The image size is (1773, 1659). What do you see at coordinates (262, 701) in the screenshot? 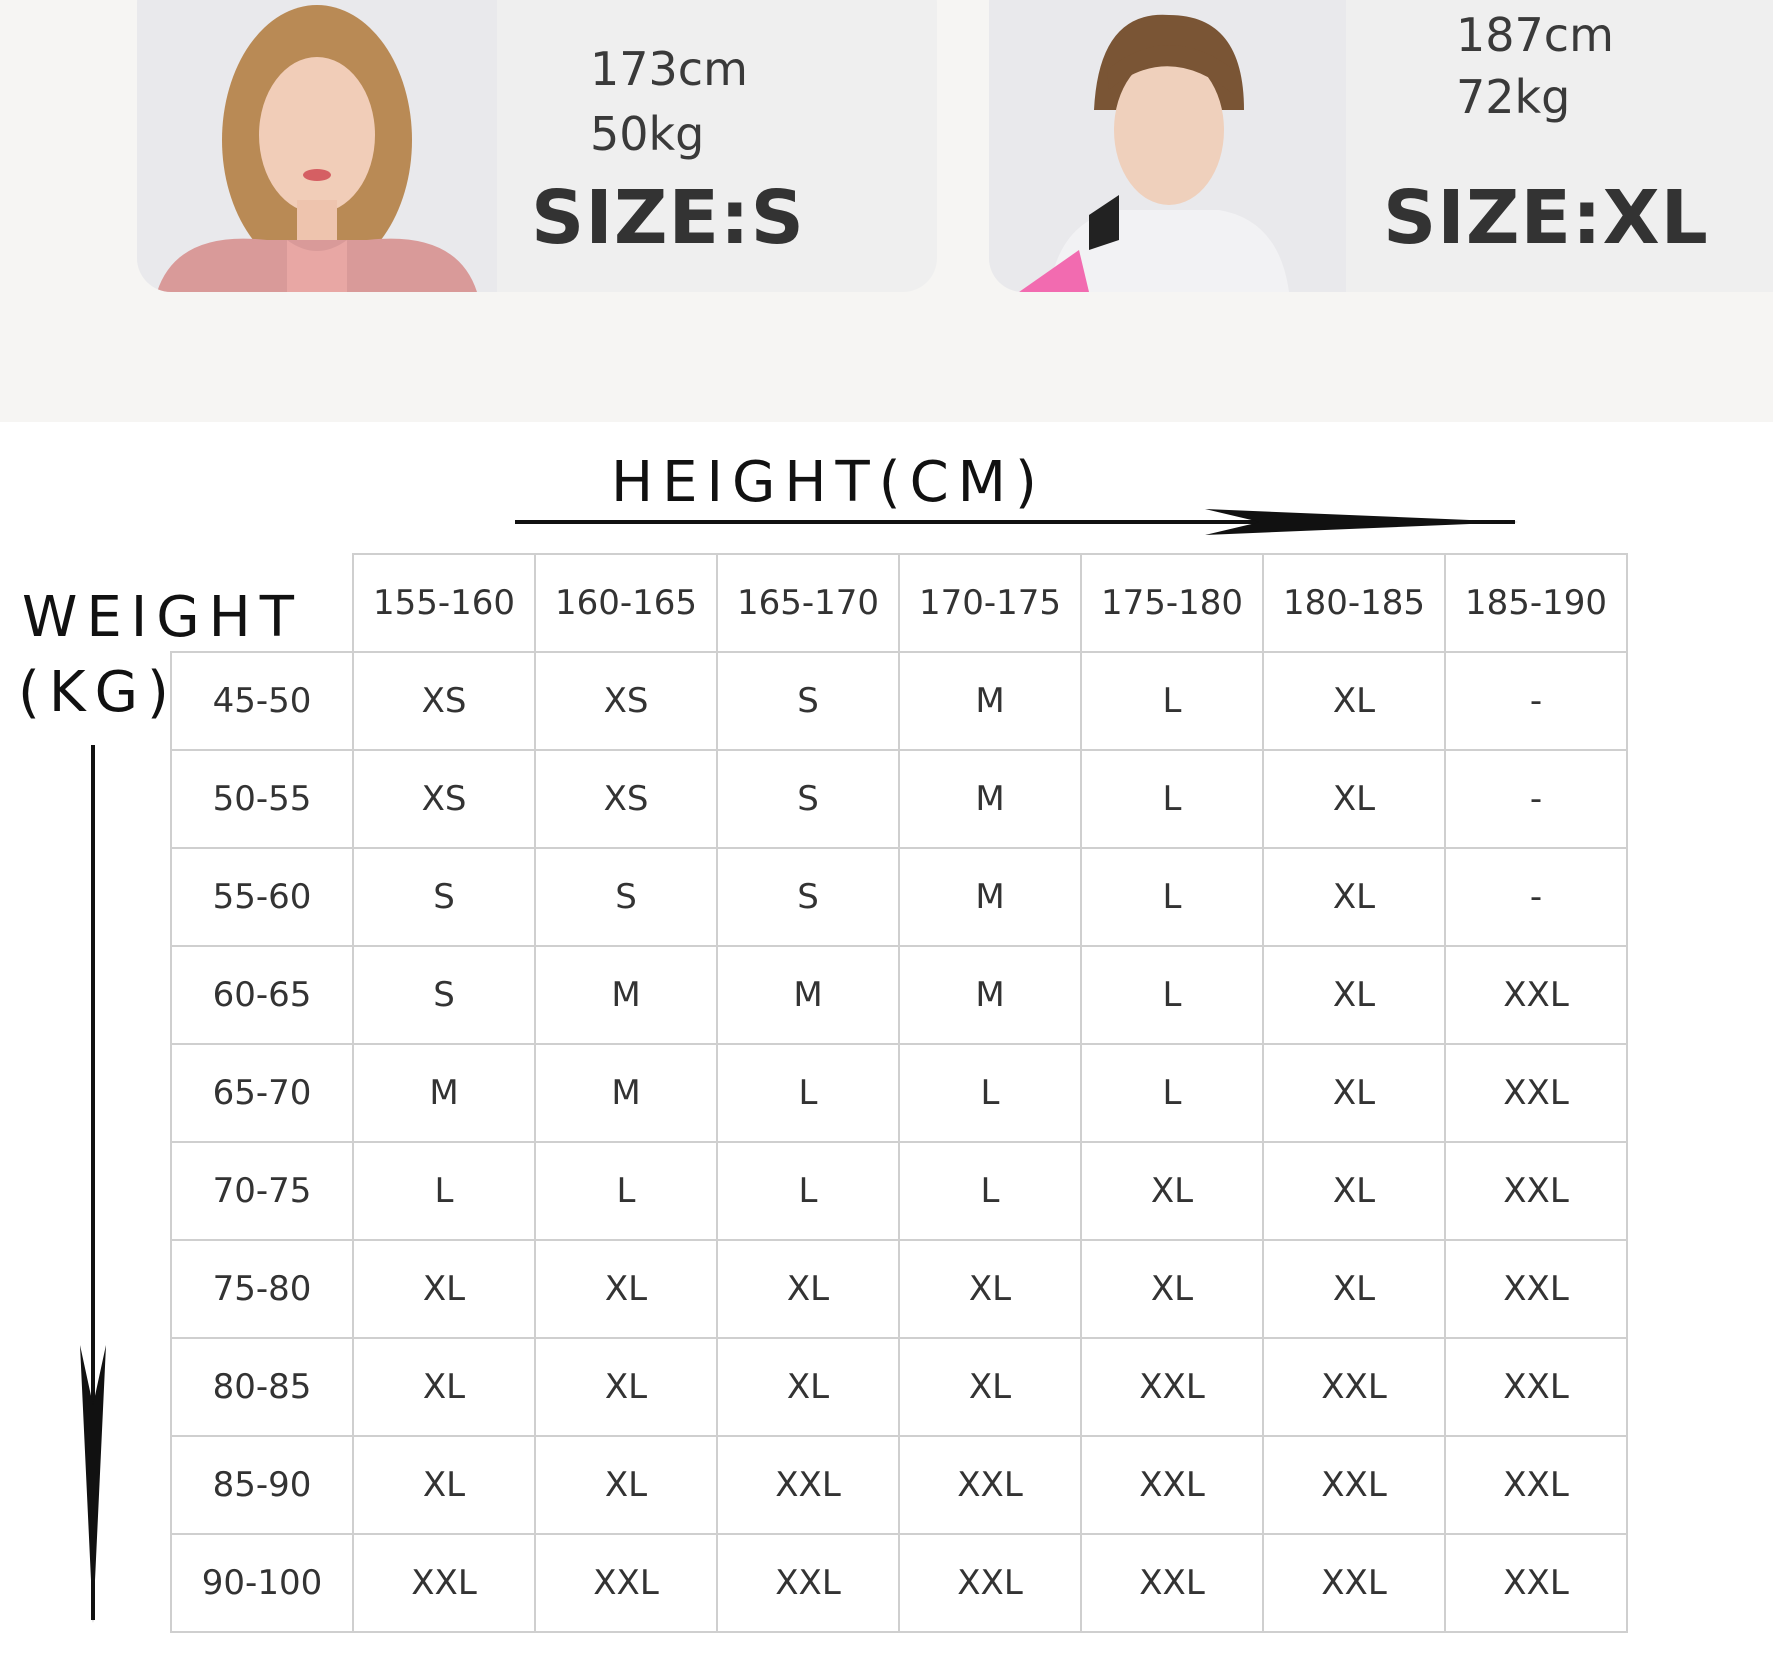
I see `weight-range-header: 45-50` at bounding box center [262, 701].